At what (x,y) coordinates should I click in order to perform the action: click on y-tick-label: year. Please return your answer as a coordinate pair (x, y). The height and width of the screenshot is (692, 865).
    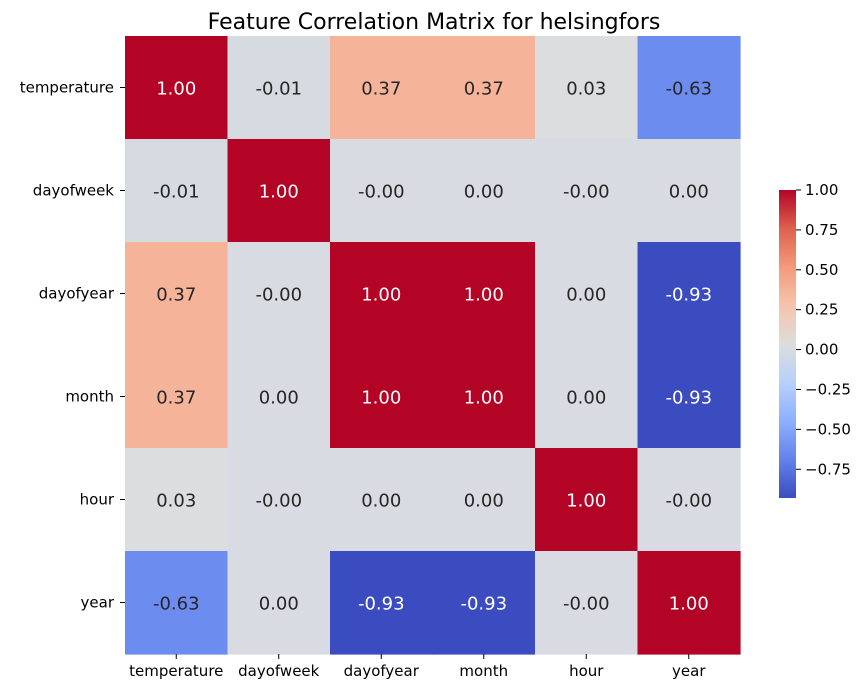
    Looking at the image, I should click on (98, 603).